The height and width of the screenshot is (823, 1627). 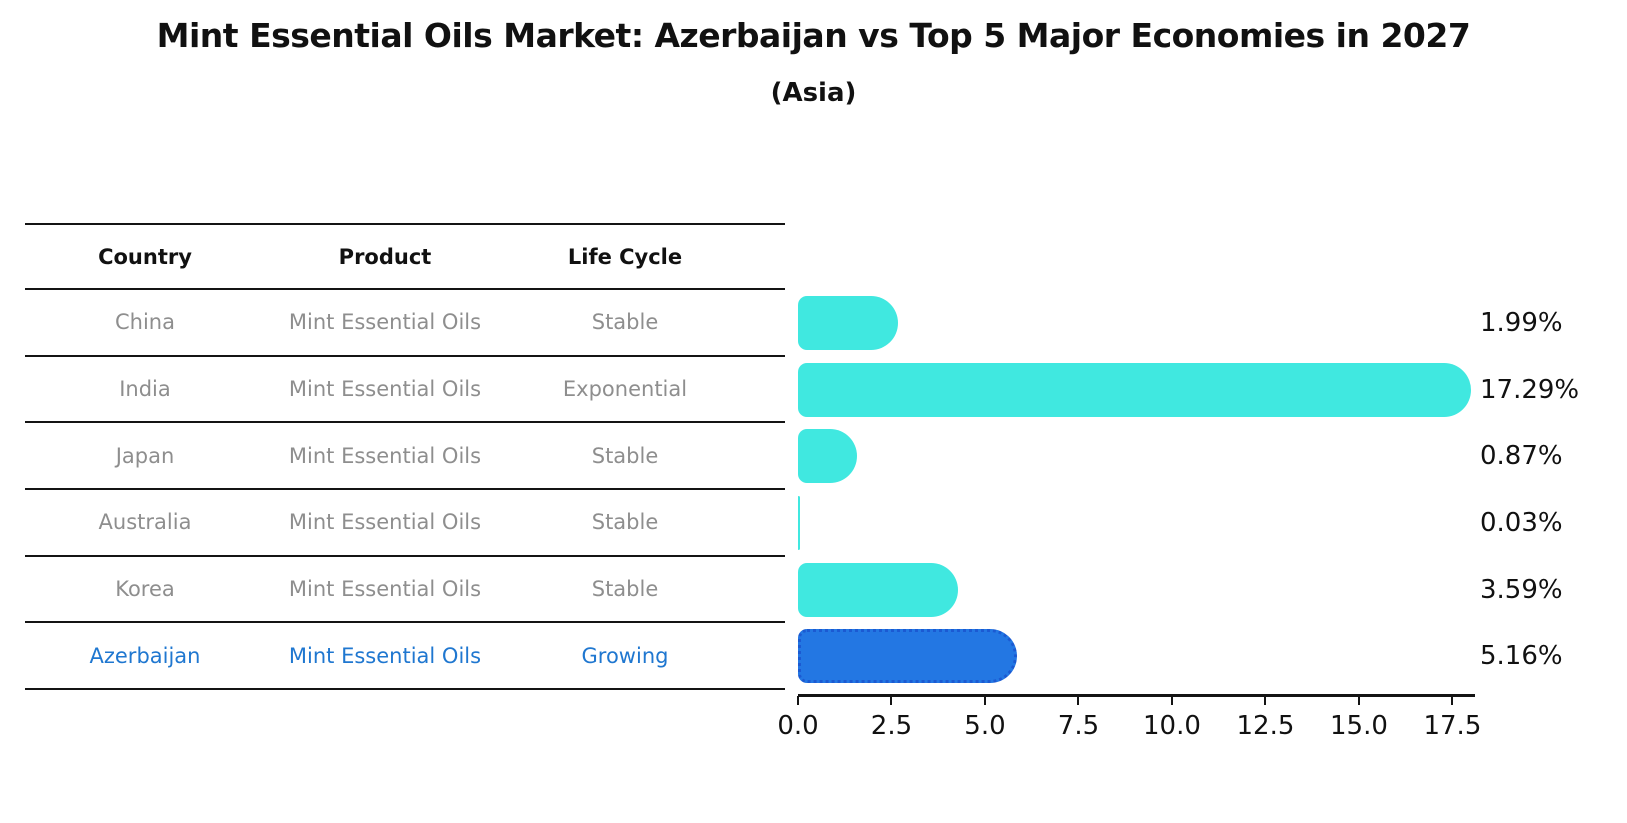 What do you see at coordinates (813, 93) in the screenshot?
I see `chart-subtitle: (Asia)` at bounding box center [813, 93].